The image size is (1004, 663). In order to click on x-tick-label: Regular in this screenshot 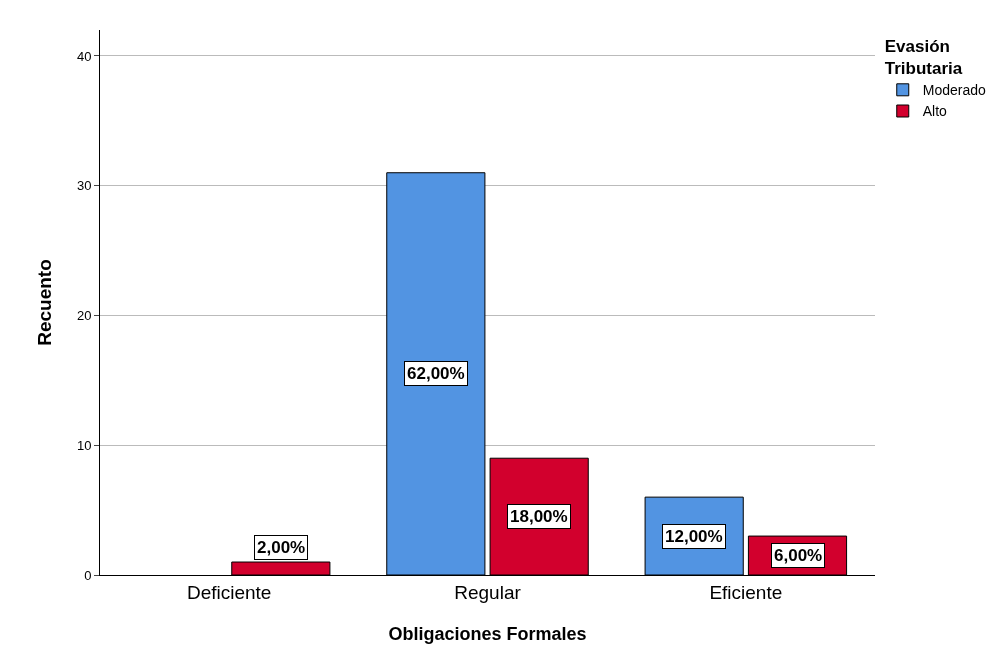, I will do `click(488, 592)`.